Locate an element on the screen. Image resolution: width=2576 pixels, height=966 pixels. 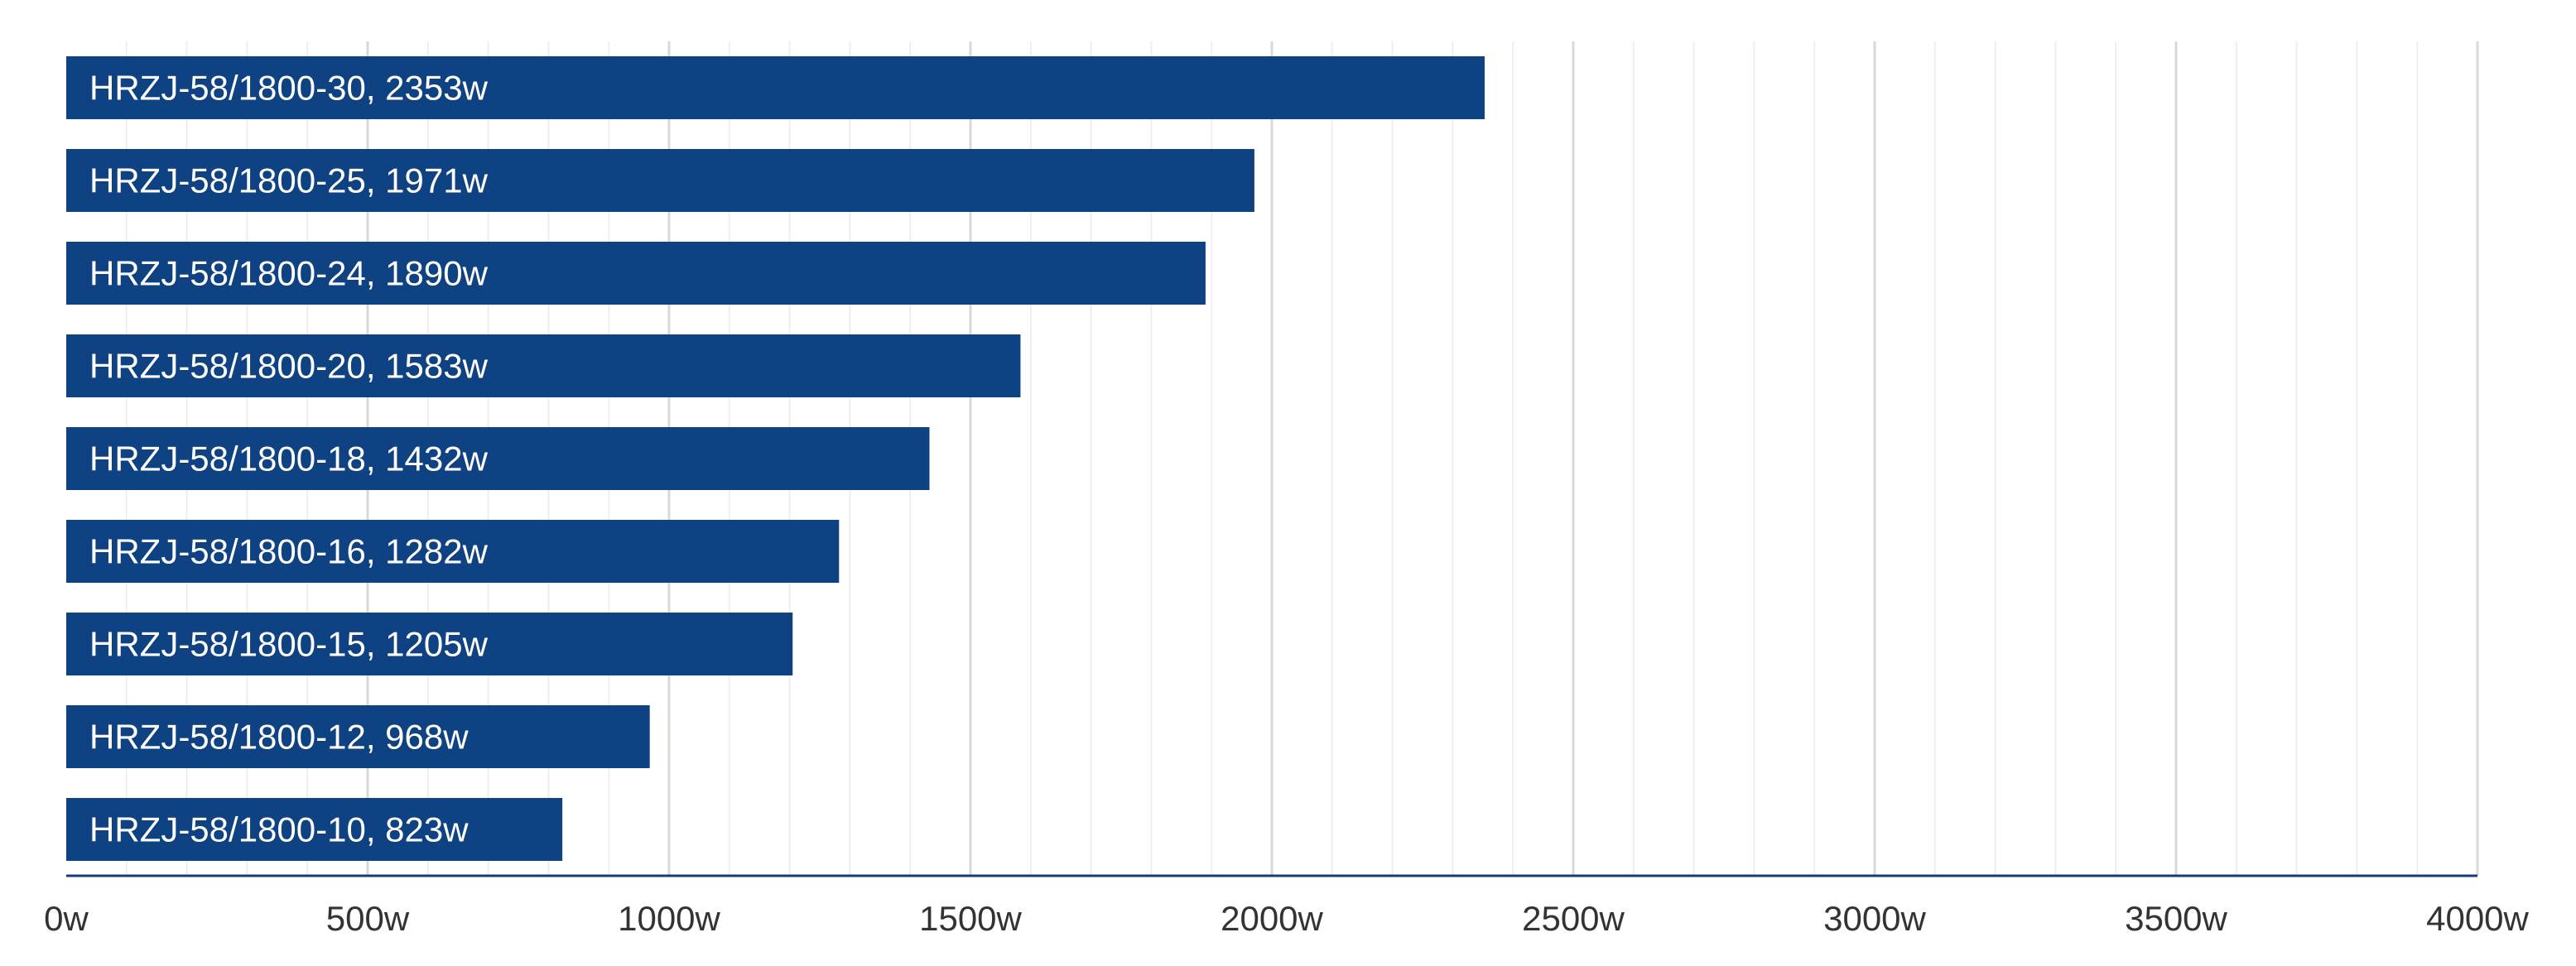
bar-label: HRZJ-58/1800-18, 1432w is located at coordinates (289, 459).